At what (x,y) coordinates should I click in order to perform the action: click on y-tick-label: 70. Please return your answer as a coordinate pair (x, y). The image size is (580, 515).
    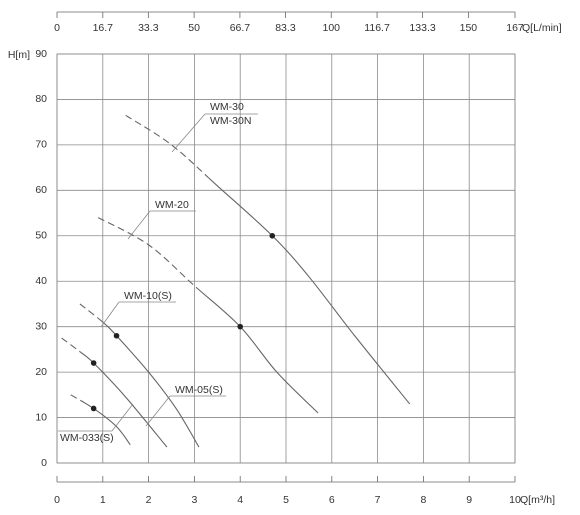
    Looking at the image, I should click on (41, 145).